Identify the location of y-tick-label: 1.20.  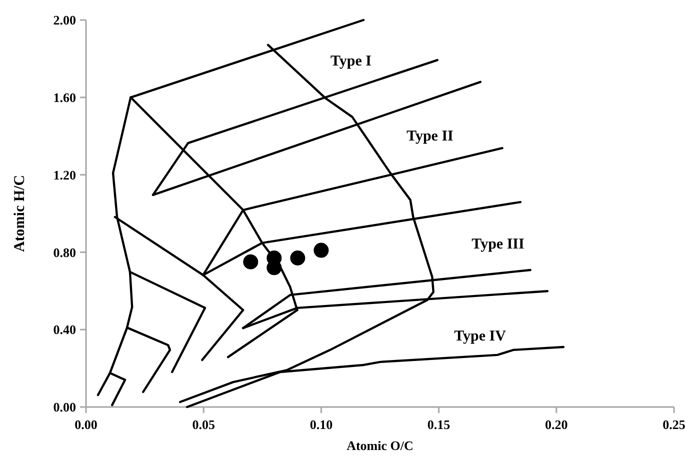
(64, 174).